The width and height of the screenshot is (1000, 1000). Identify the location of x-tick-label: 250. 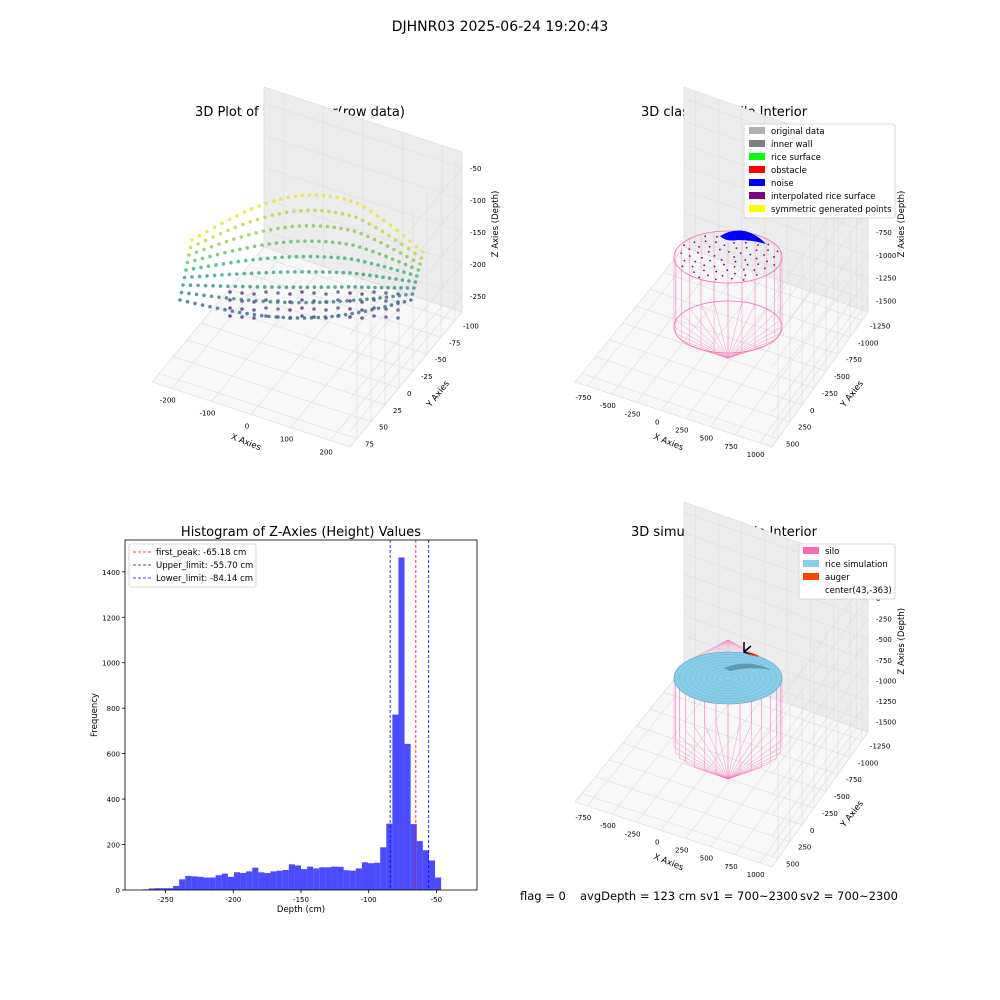
(681, 431).